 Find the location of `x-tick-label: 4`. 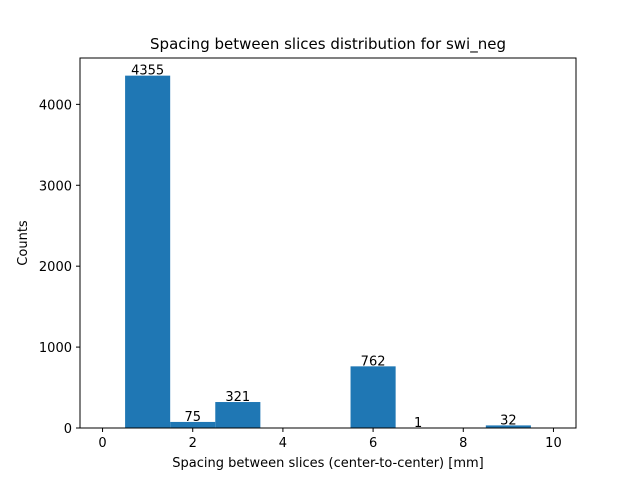

x-tick-label: 4 is located at coordinates (283, 443).